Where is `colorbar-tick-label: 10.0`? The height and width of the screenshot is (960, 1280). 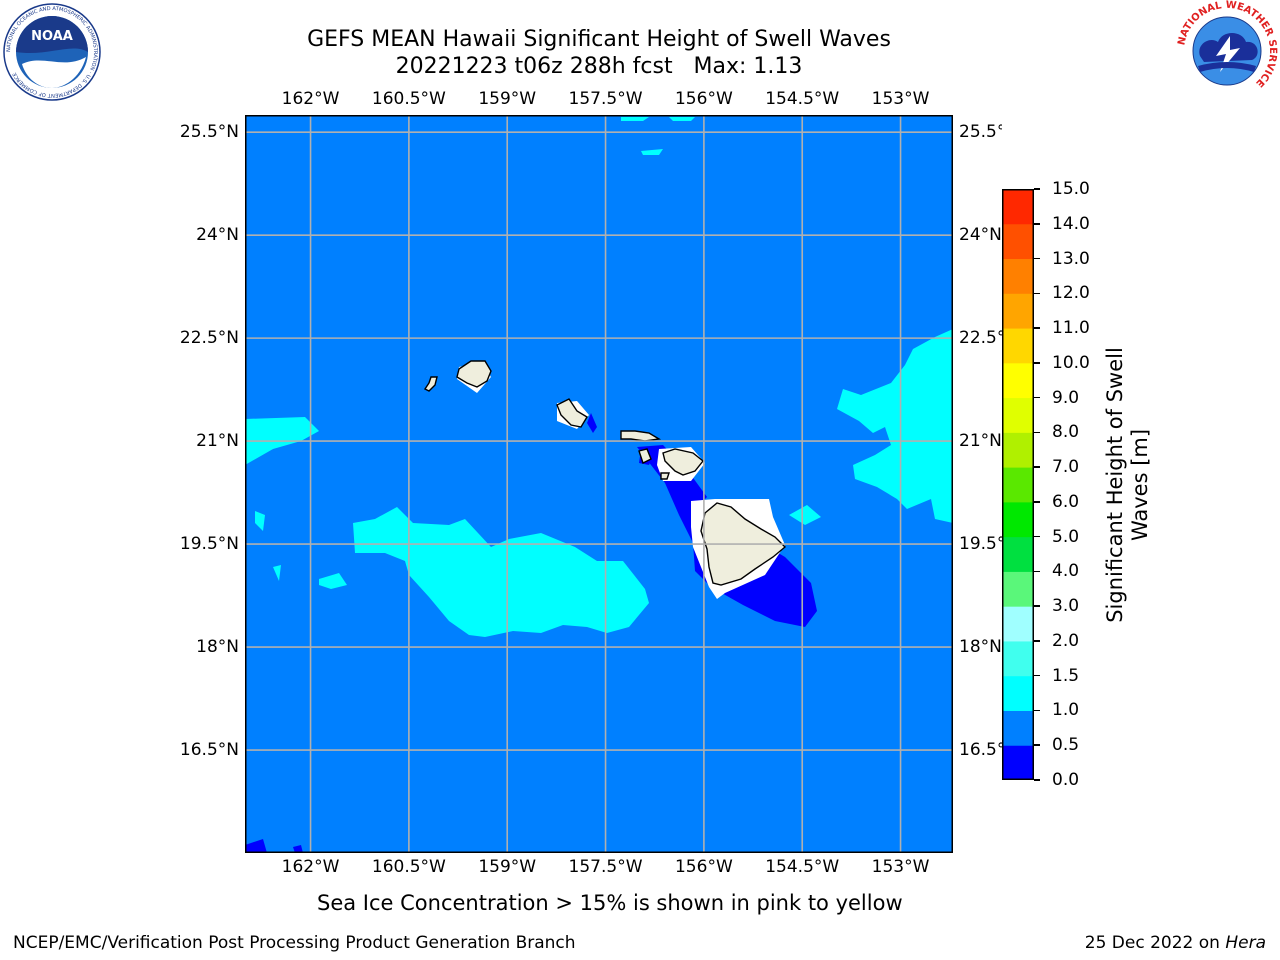
colorbar-tick-label: 10.0 is located at coordinates (1071, 362).